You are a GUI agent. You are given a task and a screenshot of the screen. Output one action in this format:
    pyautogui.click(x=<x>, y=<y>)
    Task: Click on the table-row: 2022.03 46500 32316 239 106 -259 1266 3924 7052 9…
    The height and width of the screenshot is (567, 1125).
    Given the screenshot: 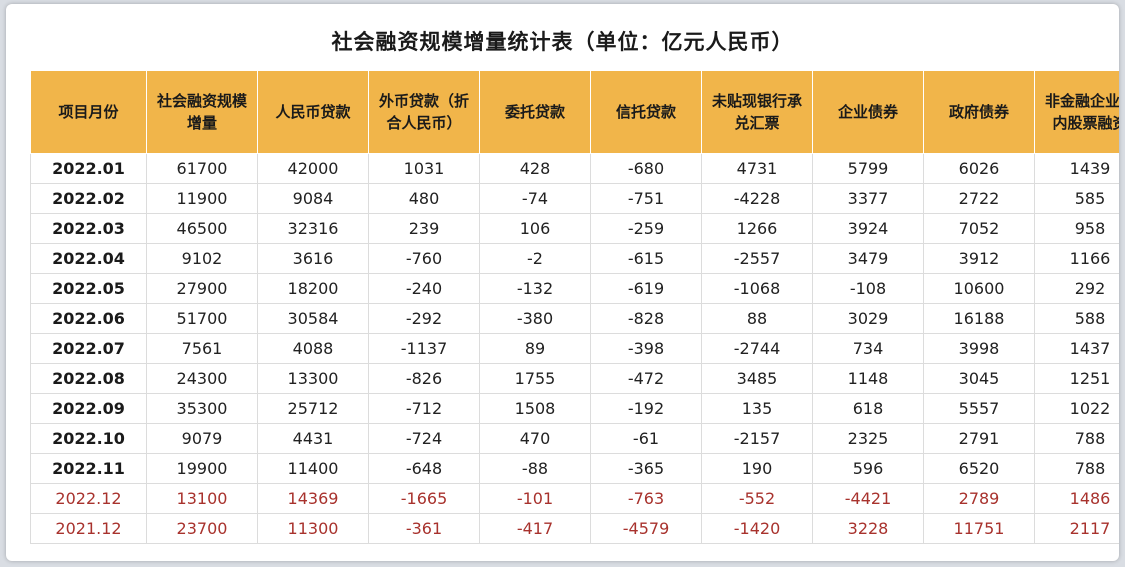 What is the action you would take?
    pyautogui.click(x=574, y=228)
    